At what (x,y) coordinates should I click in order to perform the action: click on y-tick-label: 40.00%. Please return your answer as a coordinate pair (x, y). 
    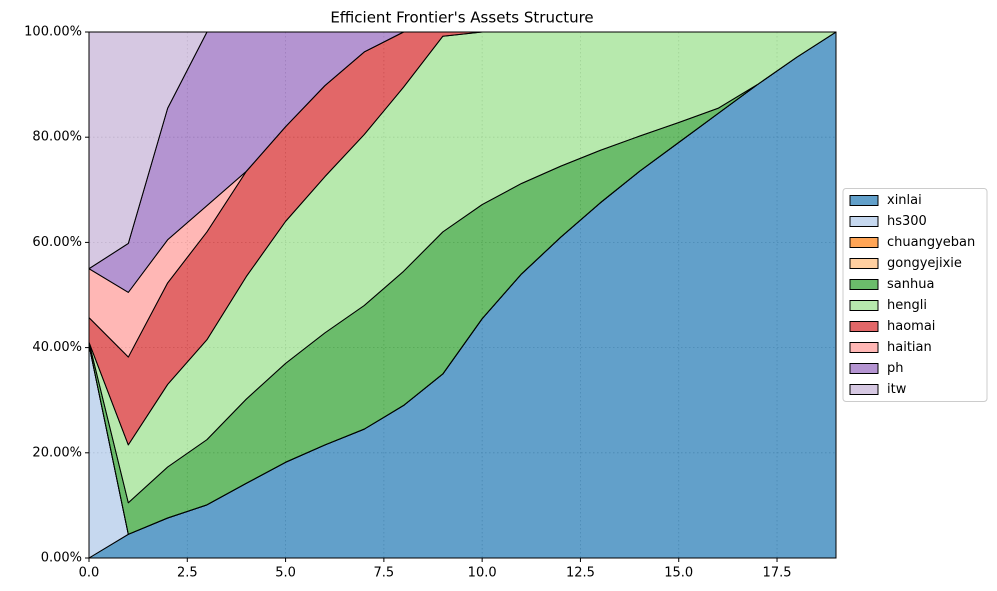
    Looking at the image, I should click on (57, 347).